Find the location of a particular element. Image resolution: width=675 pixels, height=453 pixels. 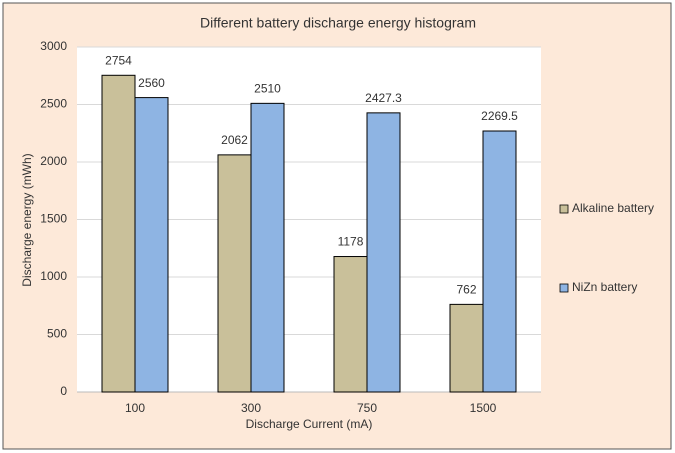

value-label: 2510 is located at coordinates (267, 89).